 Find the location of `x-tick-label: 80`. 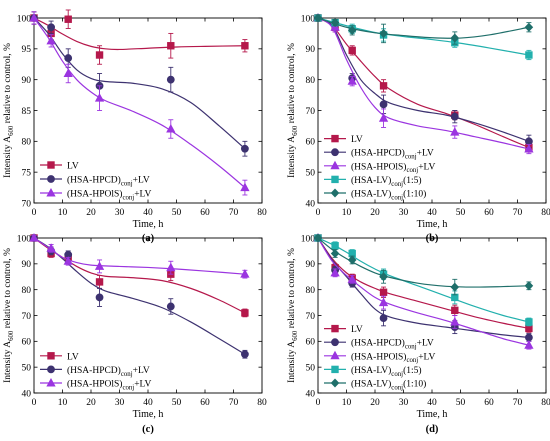

x-tick-label: 80 is located at coordinates (262, 403).